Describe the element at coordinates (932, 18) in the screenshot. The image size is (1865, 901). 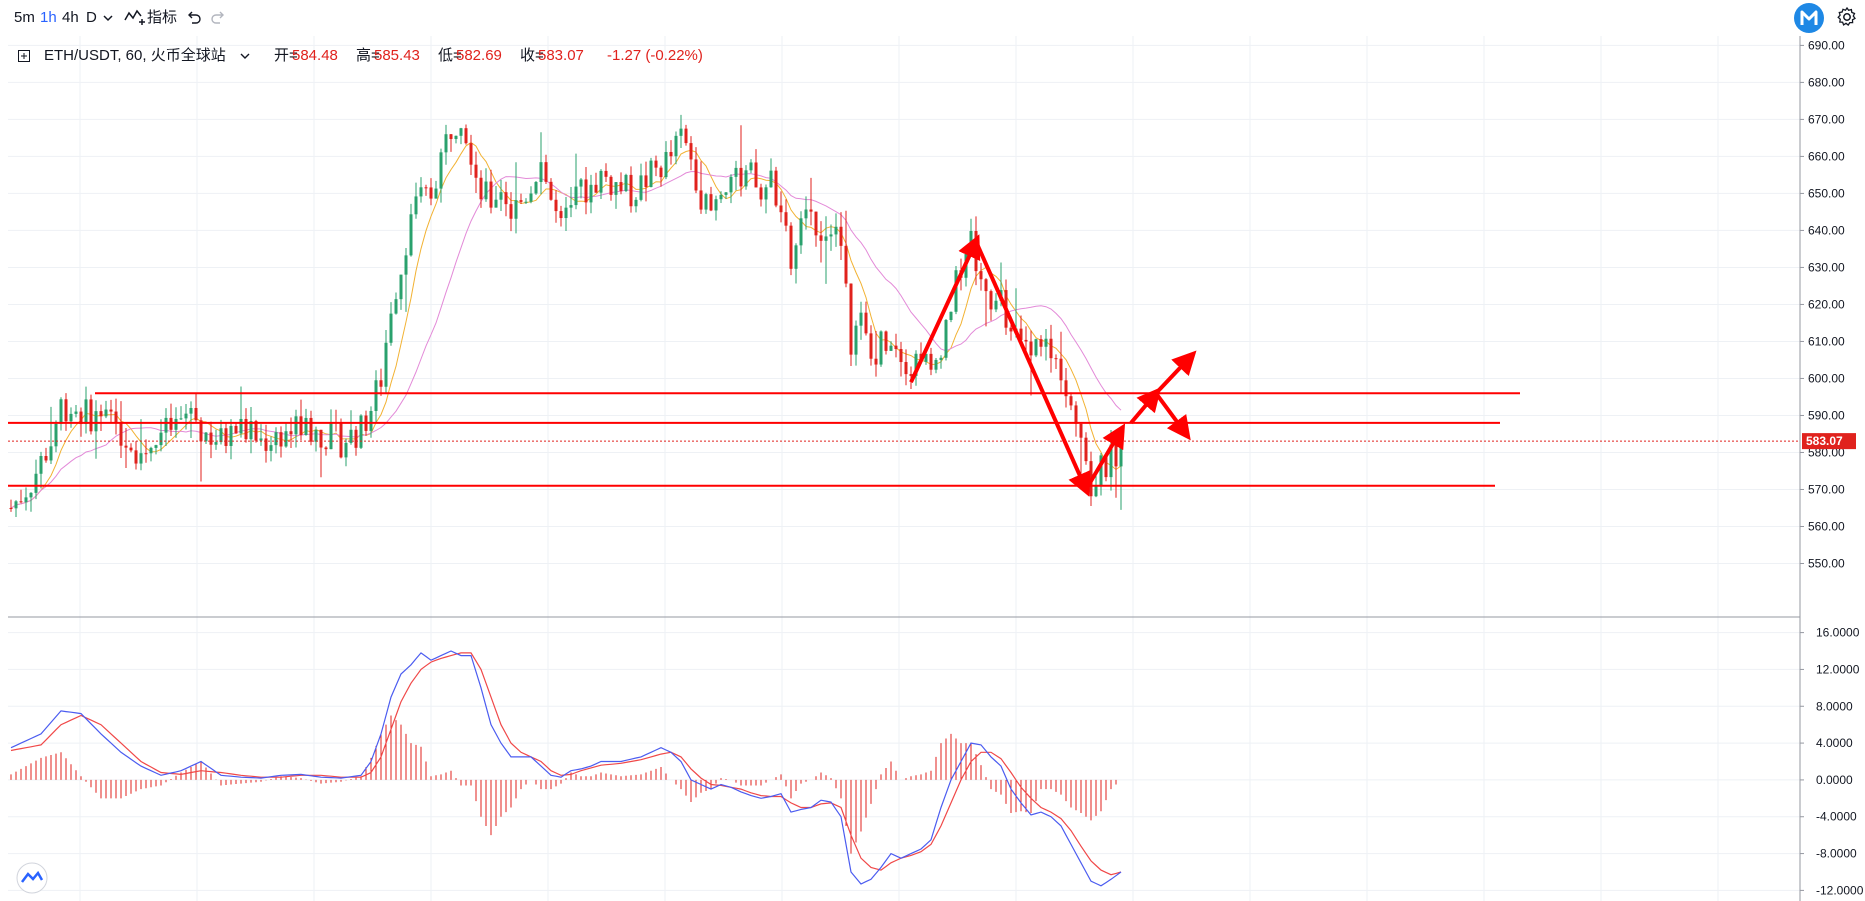
I see `top-toolbar: 5m 1h 4h D 指标` at that location.